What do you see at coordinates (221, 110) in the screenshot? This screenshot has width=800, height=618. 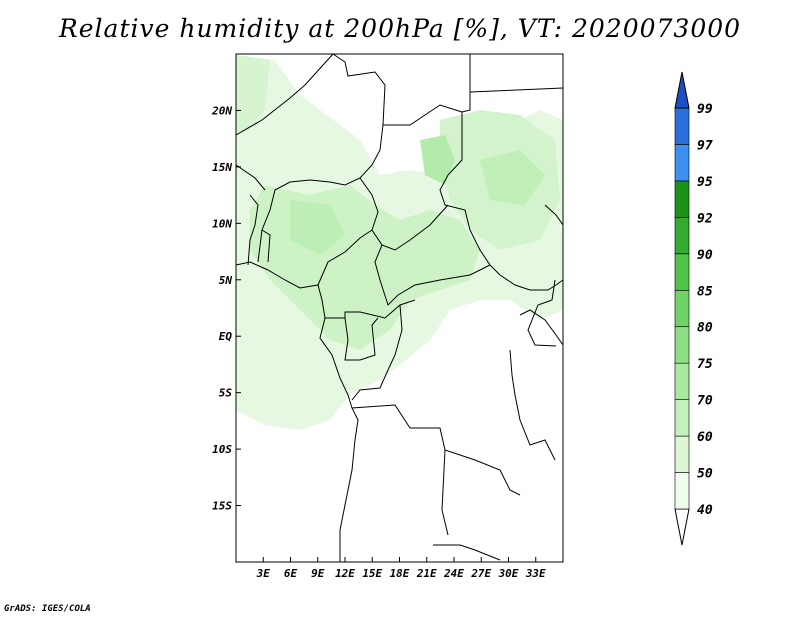 I see `lat-tick-label: 20N` at bounding box center [221, 110].